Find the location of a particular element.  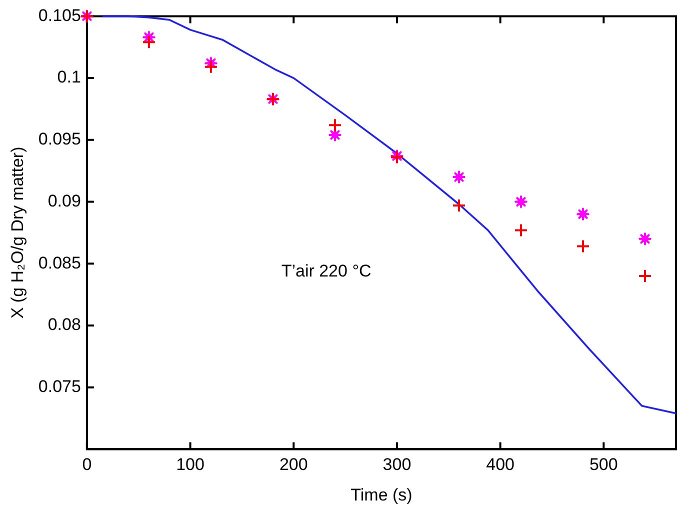

x-tick-label: 400 is located at coordinates (500, 464).